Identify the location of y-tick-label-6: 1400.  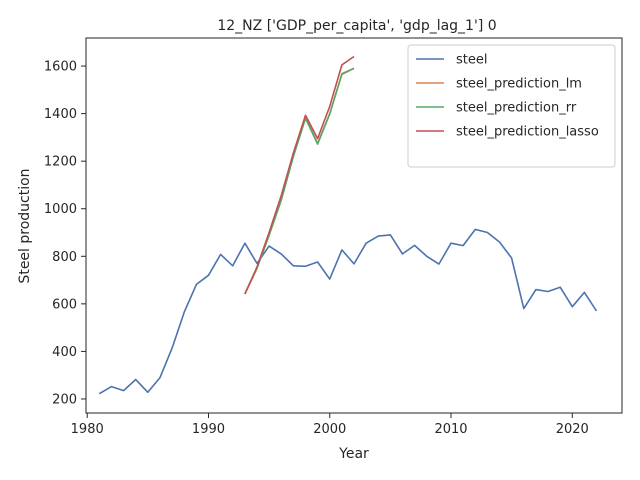
(60, 114).